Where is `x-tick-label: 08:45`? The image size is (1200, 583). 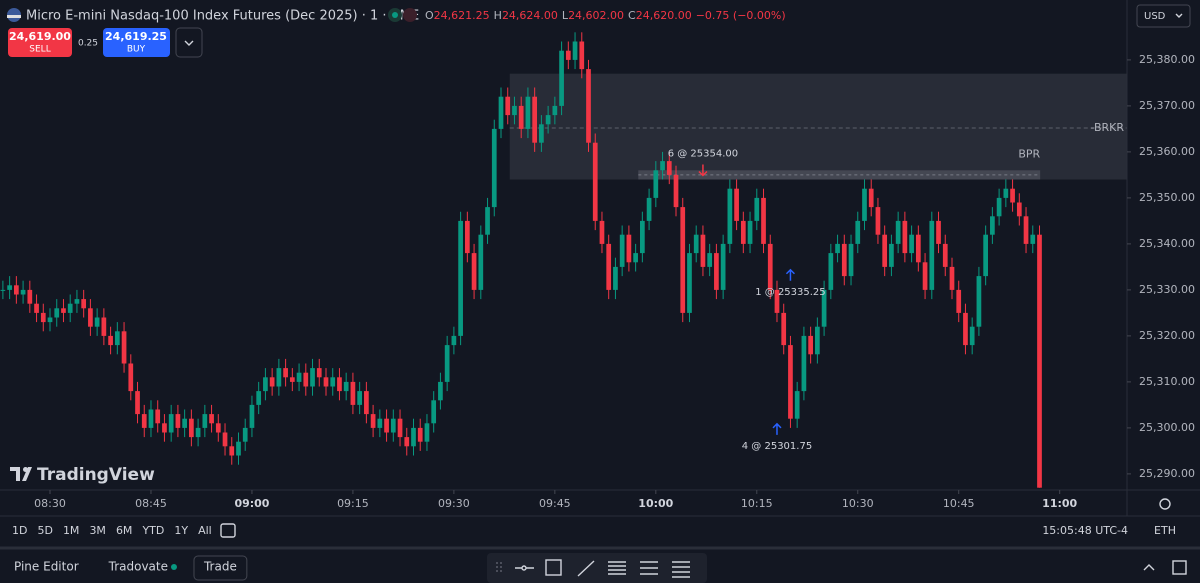 x-tick-label: 08:45 is located at coordinates (151, 503).